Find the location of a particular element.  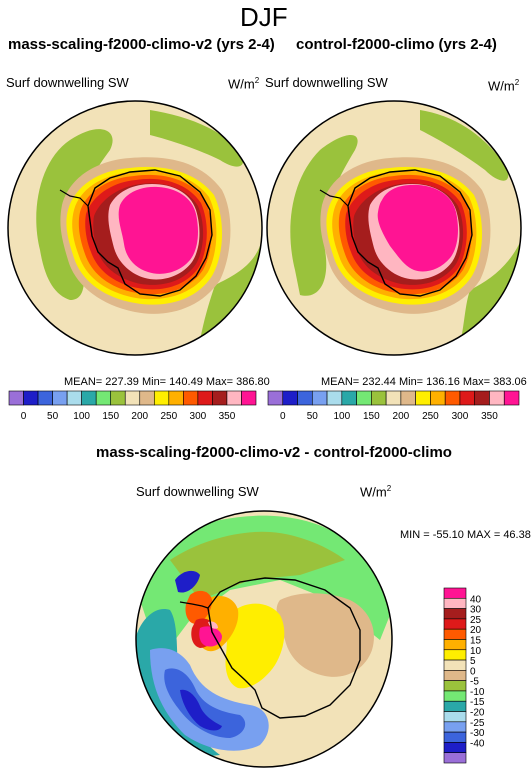

colorbar-tick-label: 250 is located at coordinates (168, 416).